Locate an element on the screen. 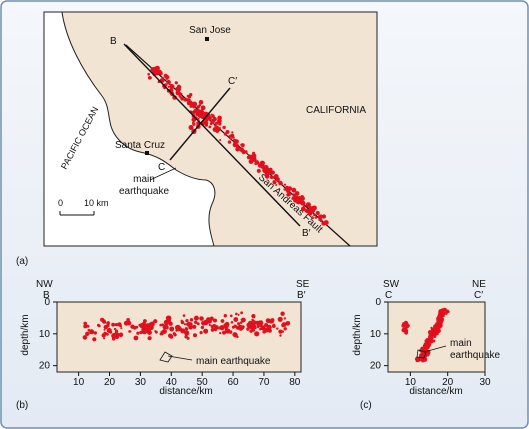 The image size is (529, 429). y-tick-label: 20 is located at coordinates (45, 366).